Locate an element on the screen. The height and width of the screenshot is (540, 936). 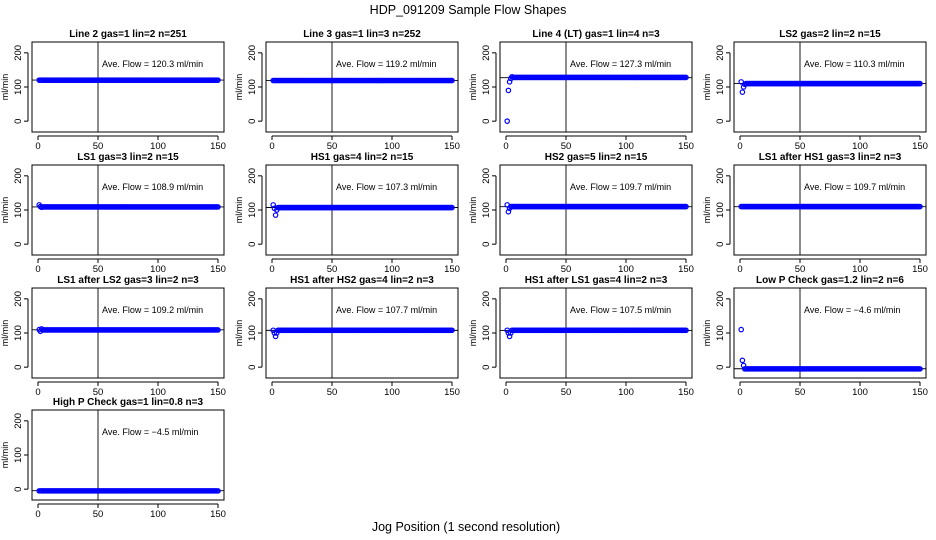
panel-title: Low P Check gas=1.2 lin=2 n=6 is located at coordinates (830, 280).